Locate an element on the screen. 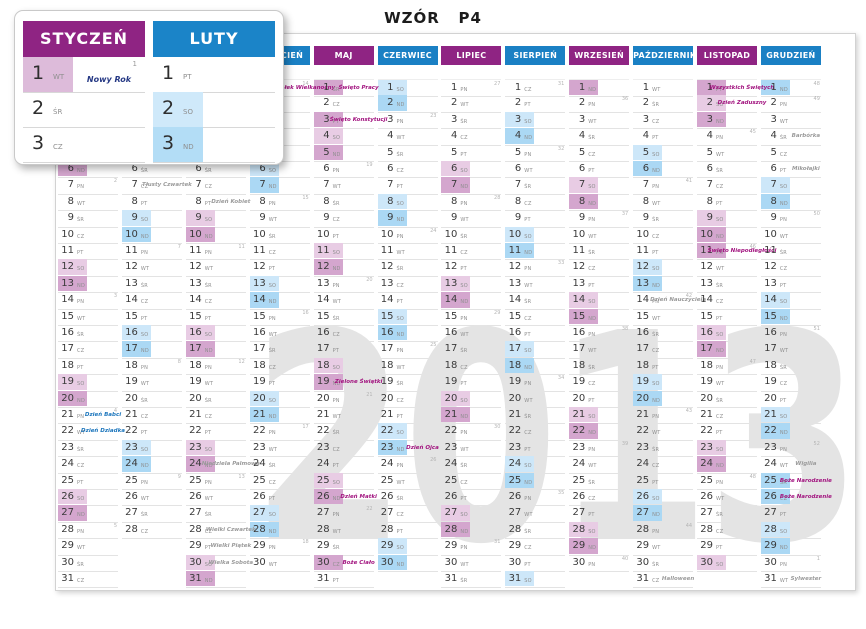  day-row: 24 PN 26 is located at coordinates (407, 465).